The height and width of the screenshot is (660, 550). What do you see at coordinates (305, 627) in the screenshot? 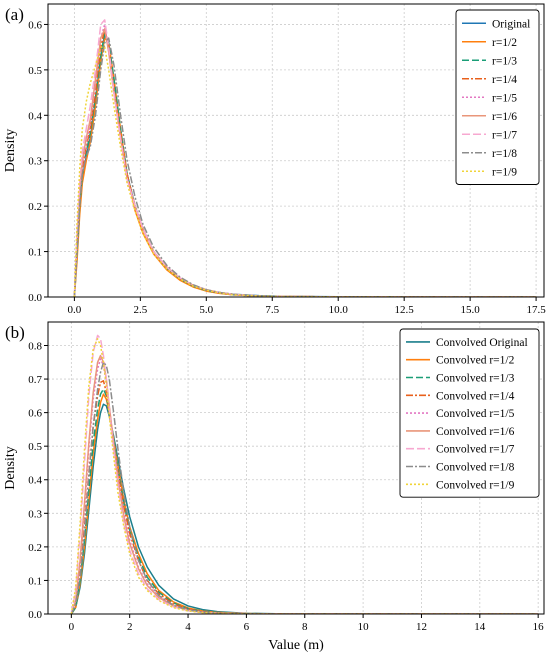
I see `x-tick-label: 8` at bounding box center [305, 627].